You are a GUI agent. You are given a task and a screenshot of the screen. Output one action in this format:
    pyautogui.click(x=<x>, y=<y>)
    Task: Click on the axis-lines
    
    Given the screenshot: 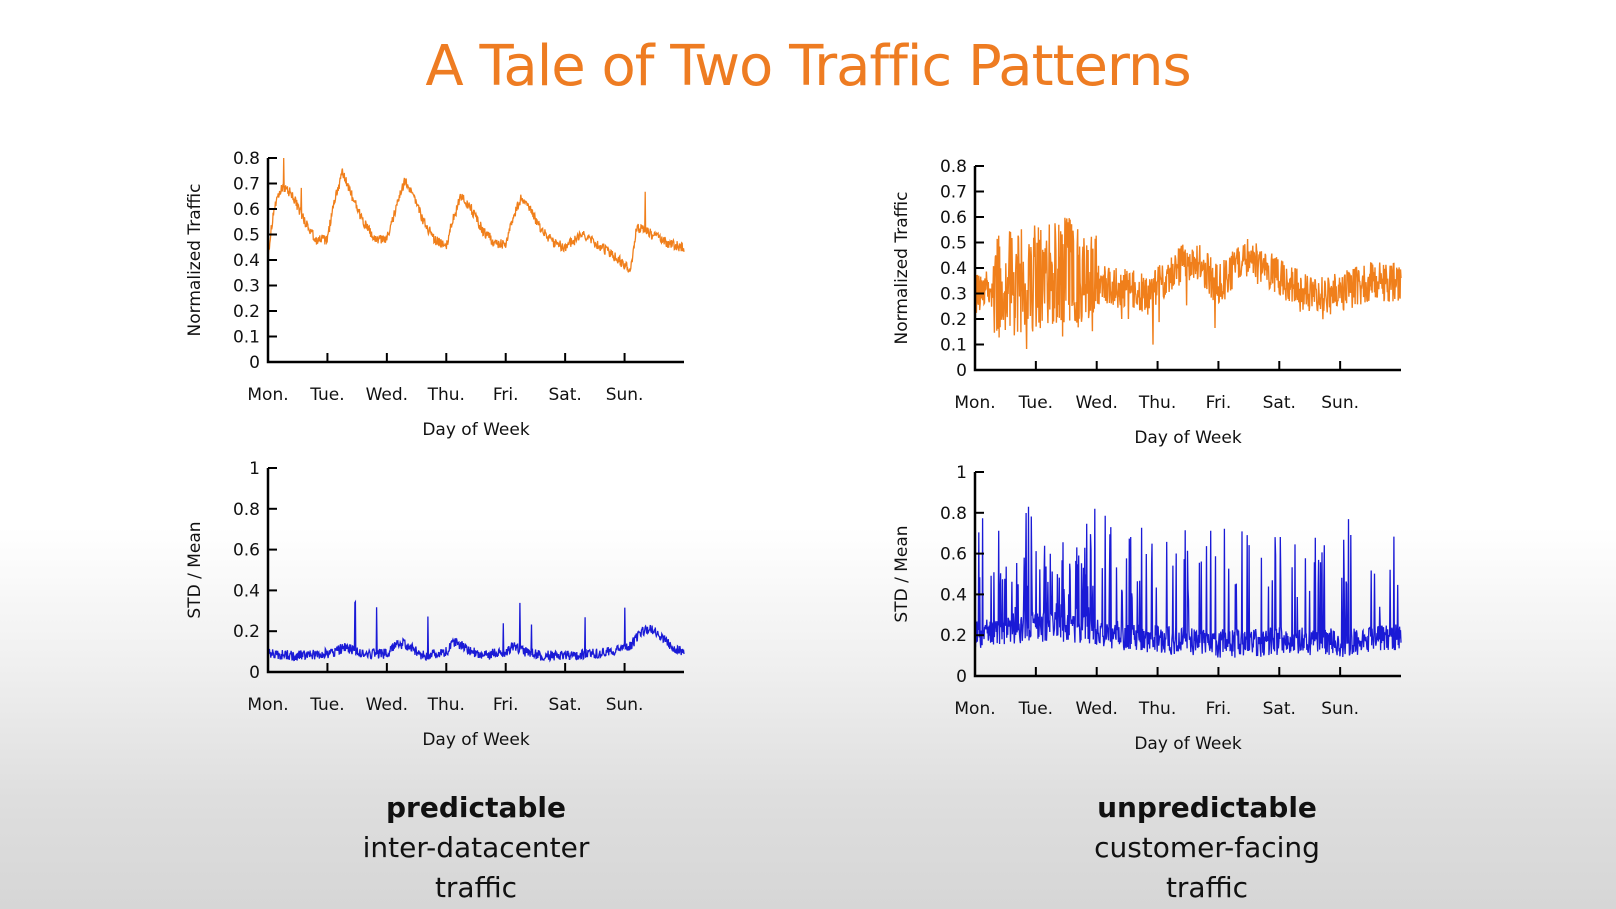 What is the action you would take?
    pyautogui.click(x=475, y=571)
    